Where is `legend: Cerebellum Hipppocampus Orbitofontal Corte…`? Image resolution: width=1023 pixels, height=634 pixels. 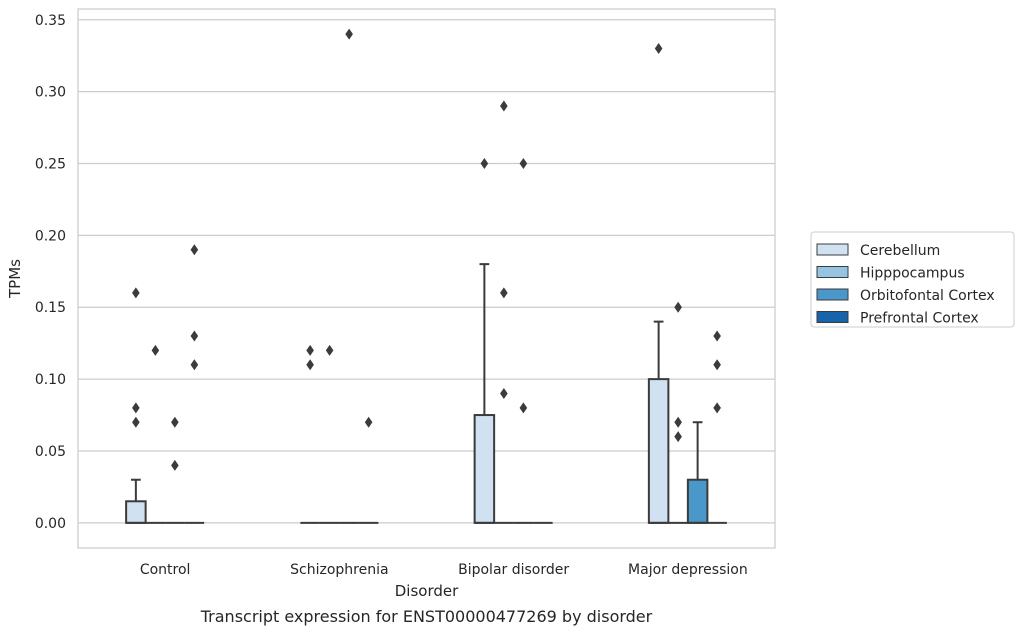 legend: Cerebellum Hipppocampus Orbitofontal Corte… is located at coordinates (912, 279).